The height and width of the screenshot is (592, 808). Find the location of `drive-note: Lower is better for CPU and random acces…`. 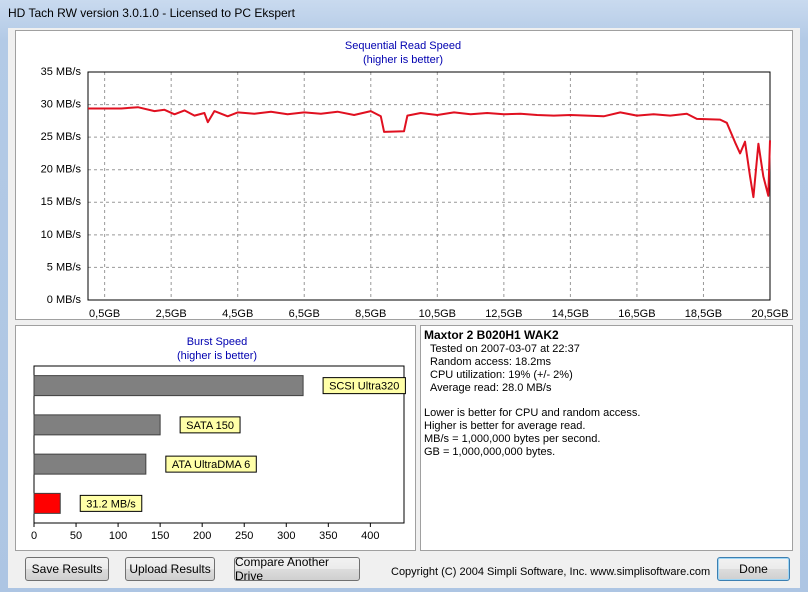

drive-note: Lower is better for CPU and random acces… is located at coordinates (532, 413).